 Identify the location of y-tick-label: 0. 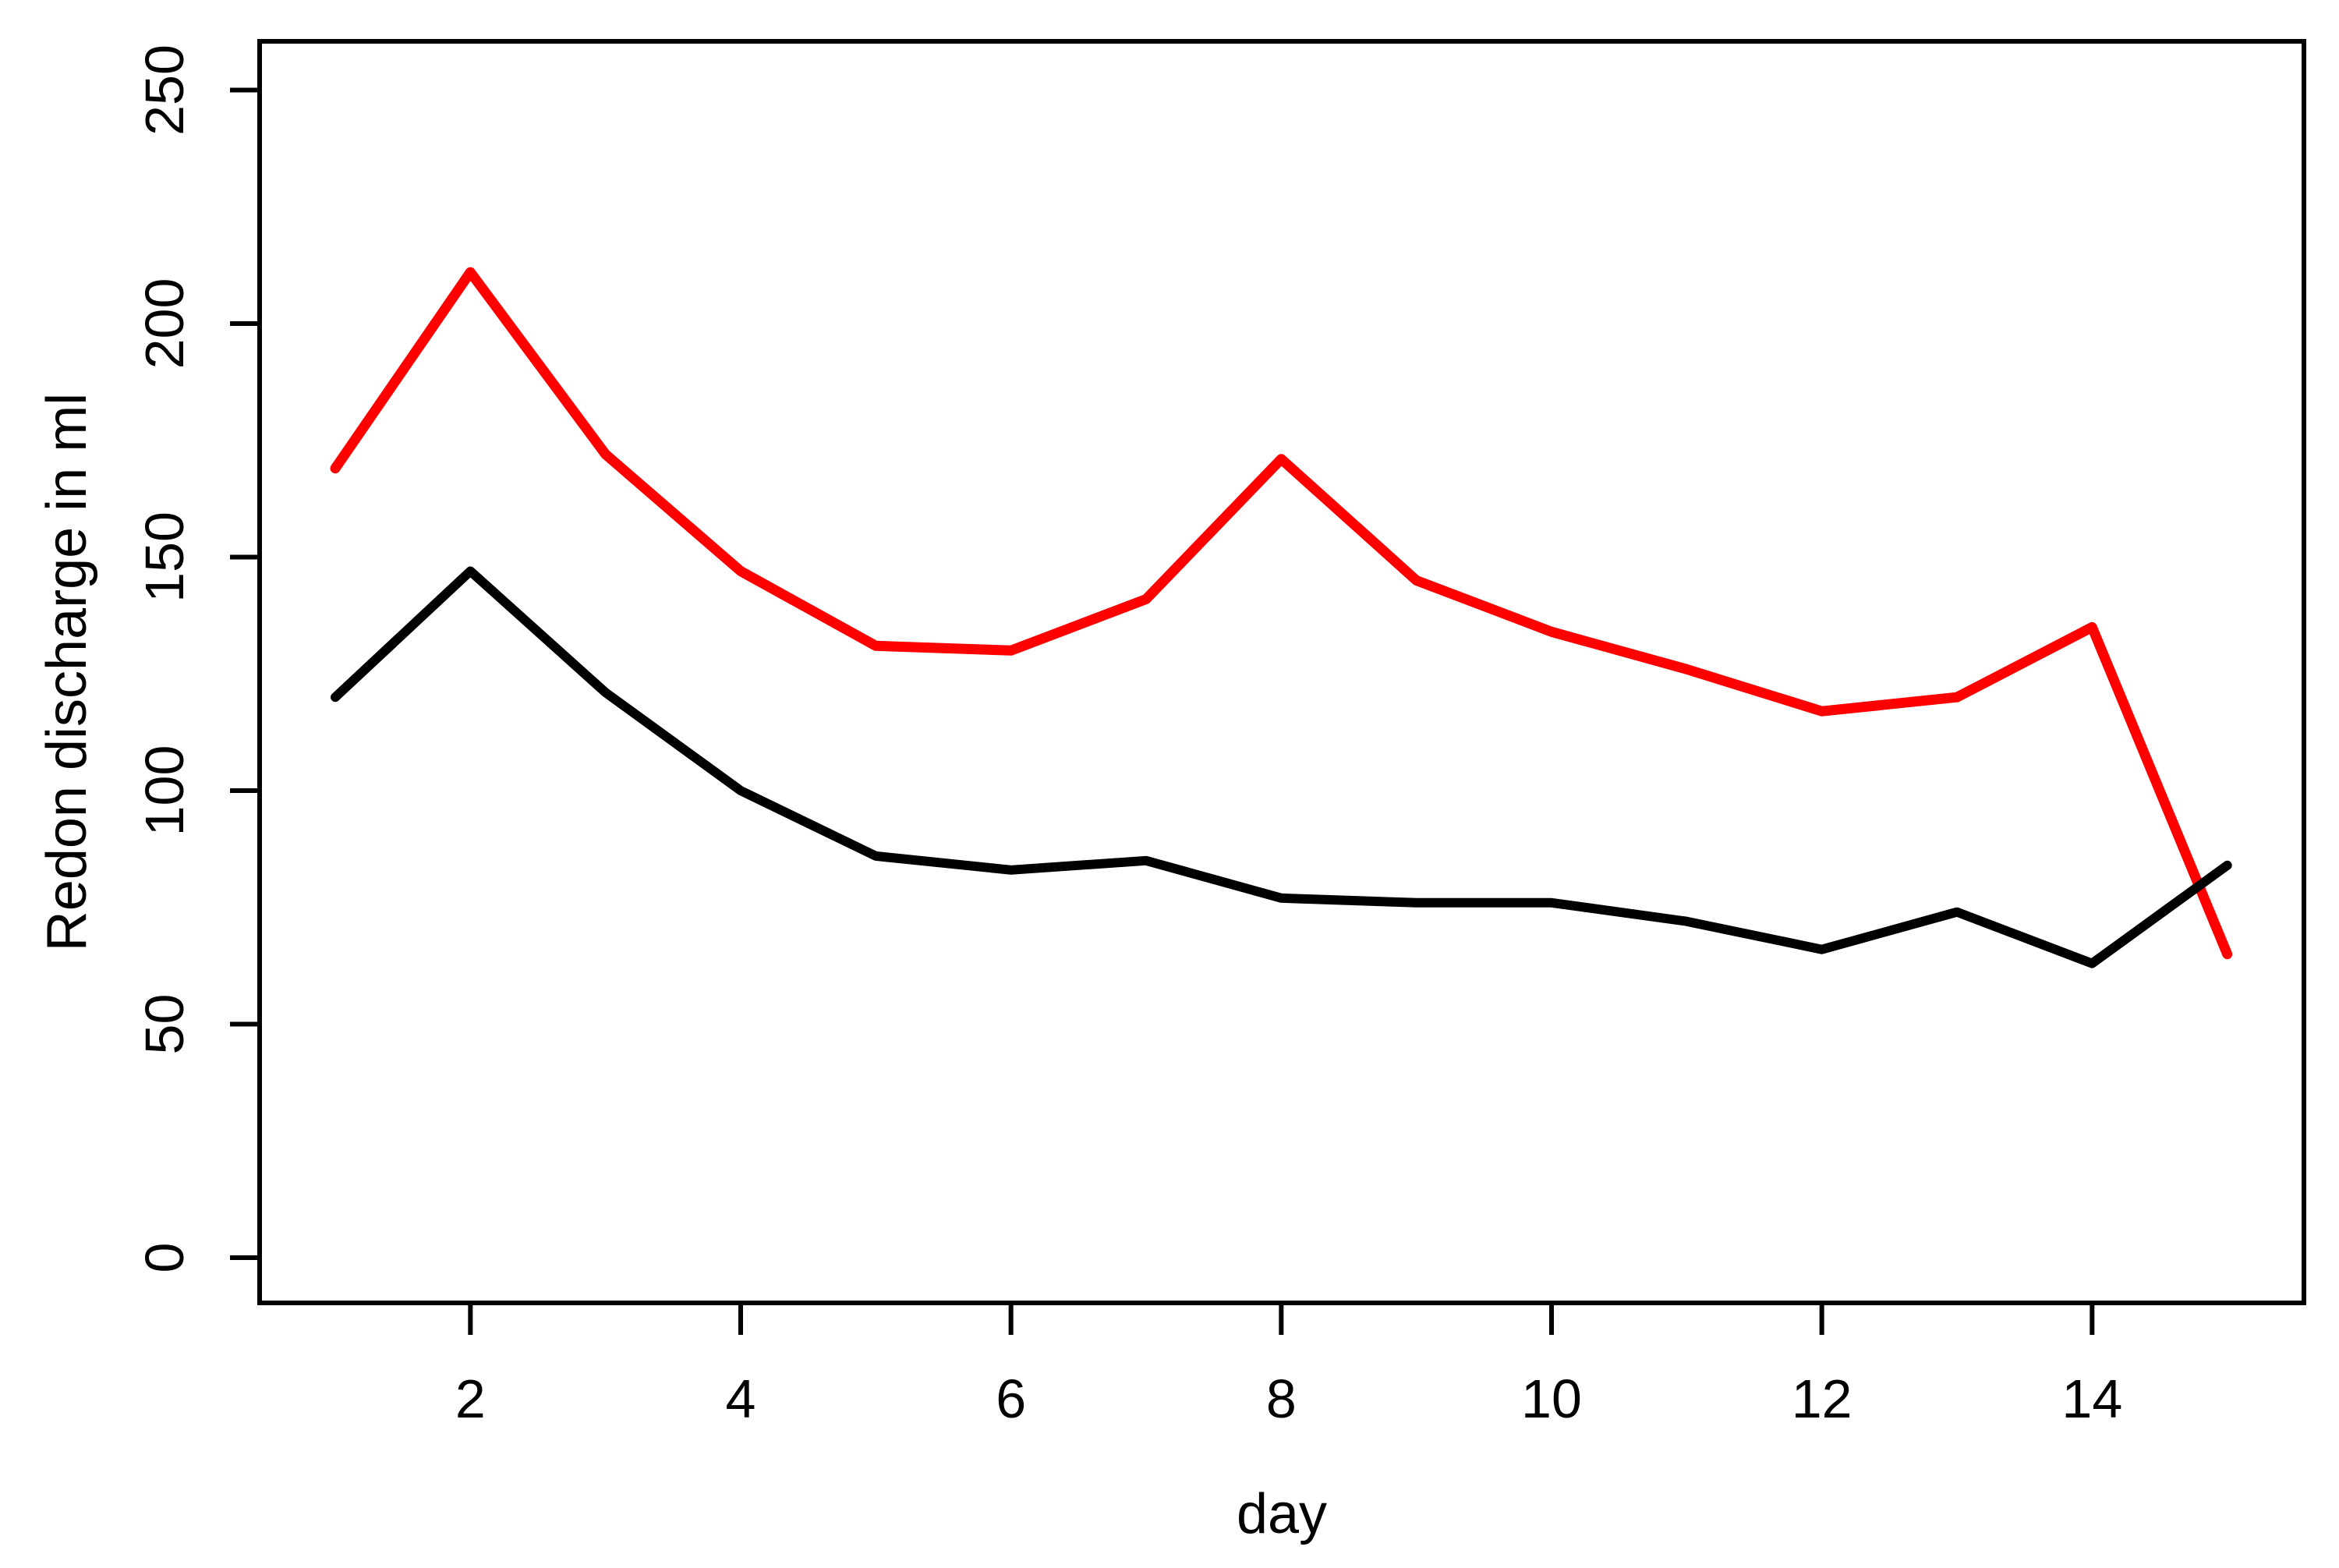
(164, 1258).